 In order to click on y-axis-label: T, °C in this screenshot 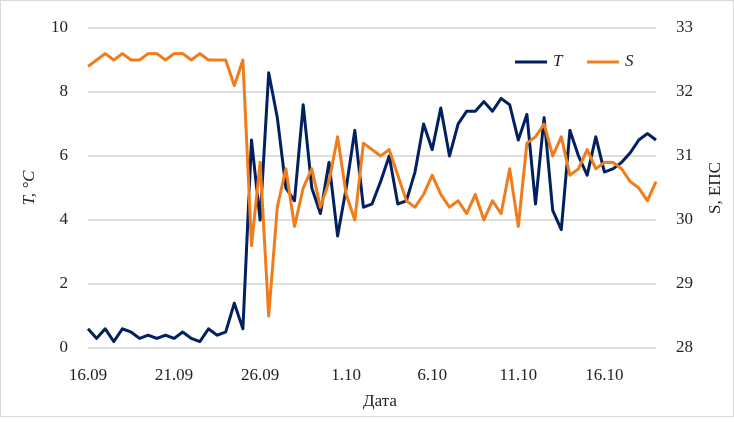, I will do `click(28, 187)`.